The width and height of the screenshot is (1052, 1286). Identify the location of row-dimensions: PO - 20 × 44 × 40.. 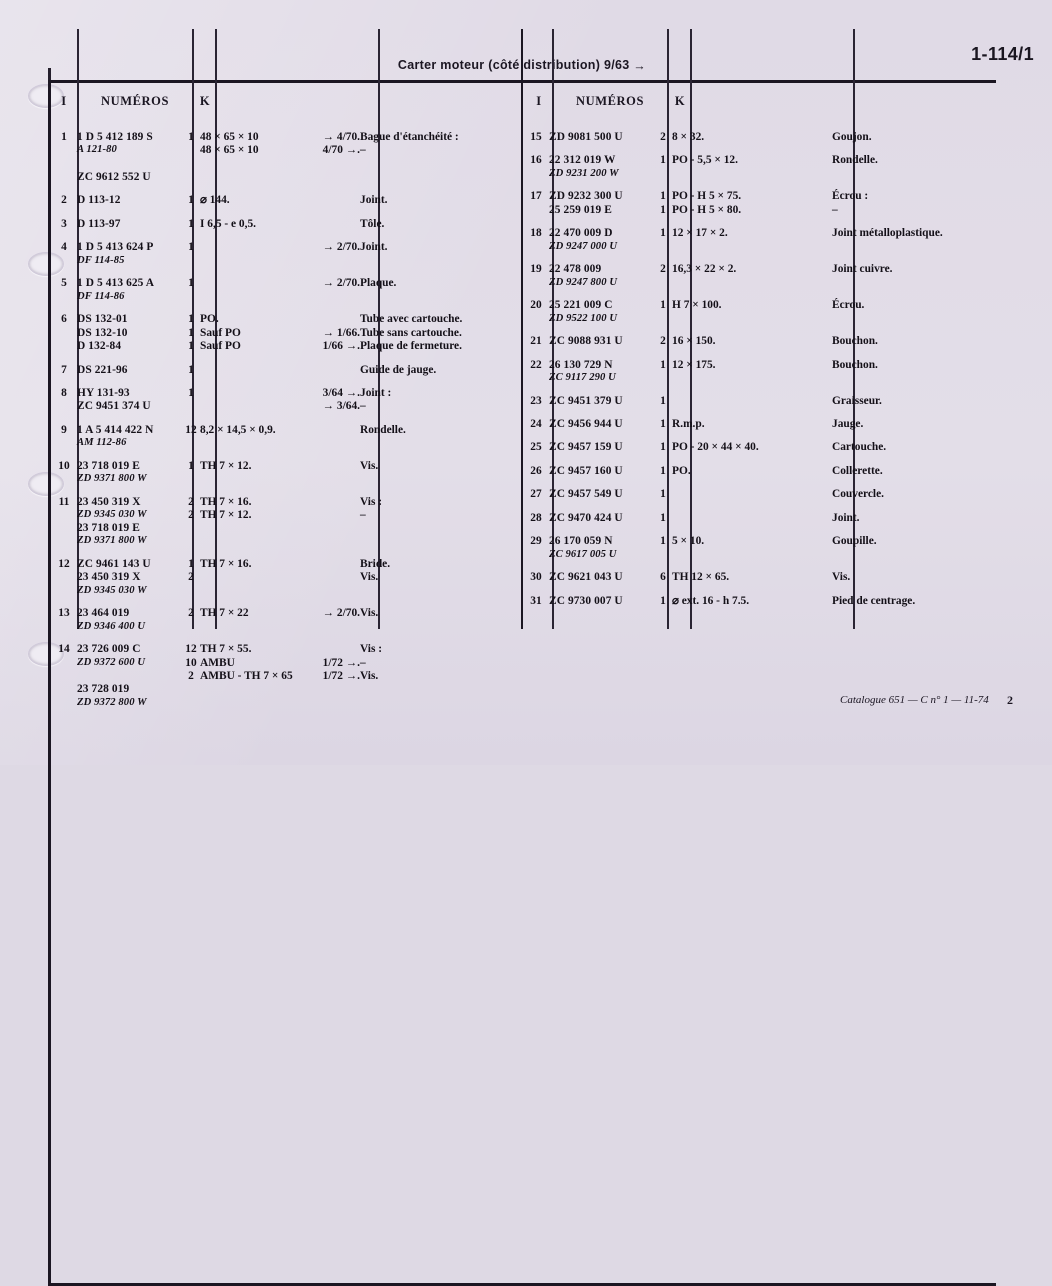
(752, 447).